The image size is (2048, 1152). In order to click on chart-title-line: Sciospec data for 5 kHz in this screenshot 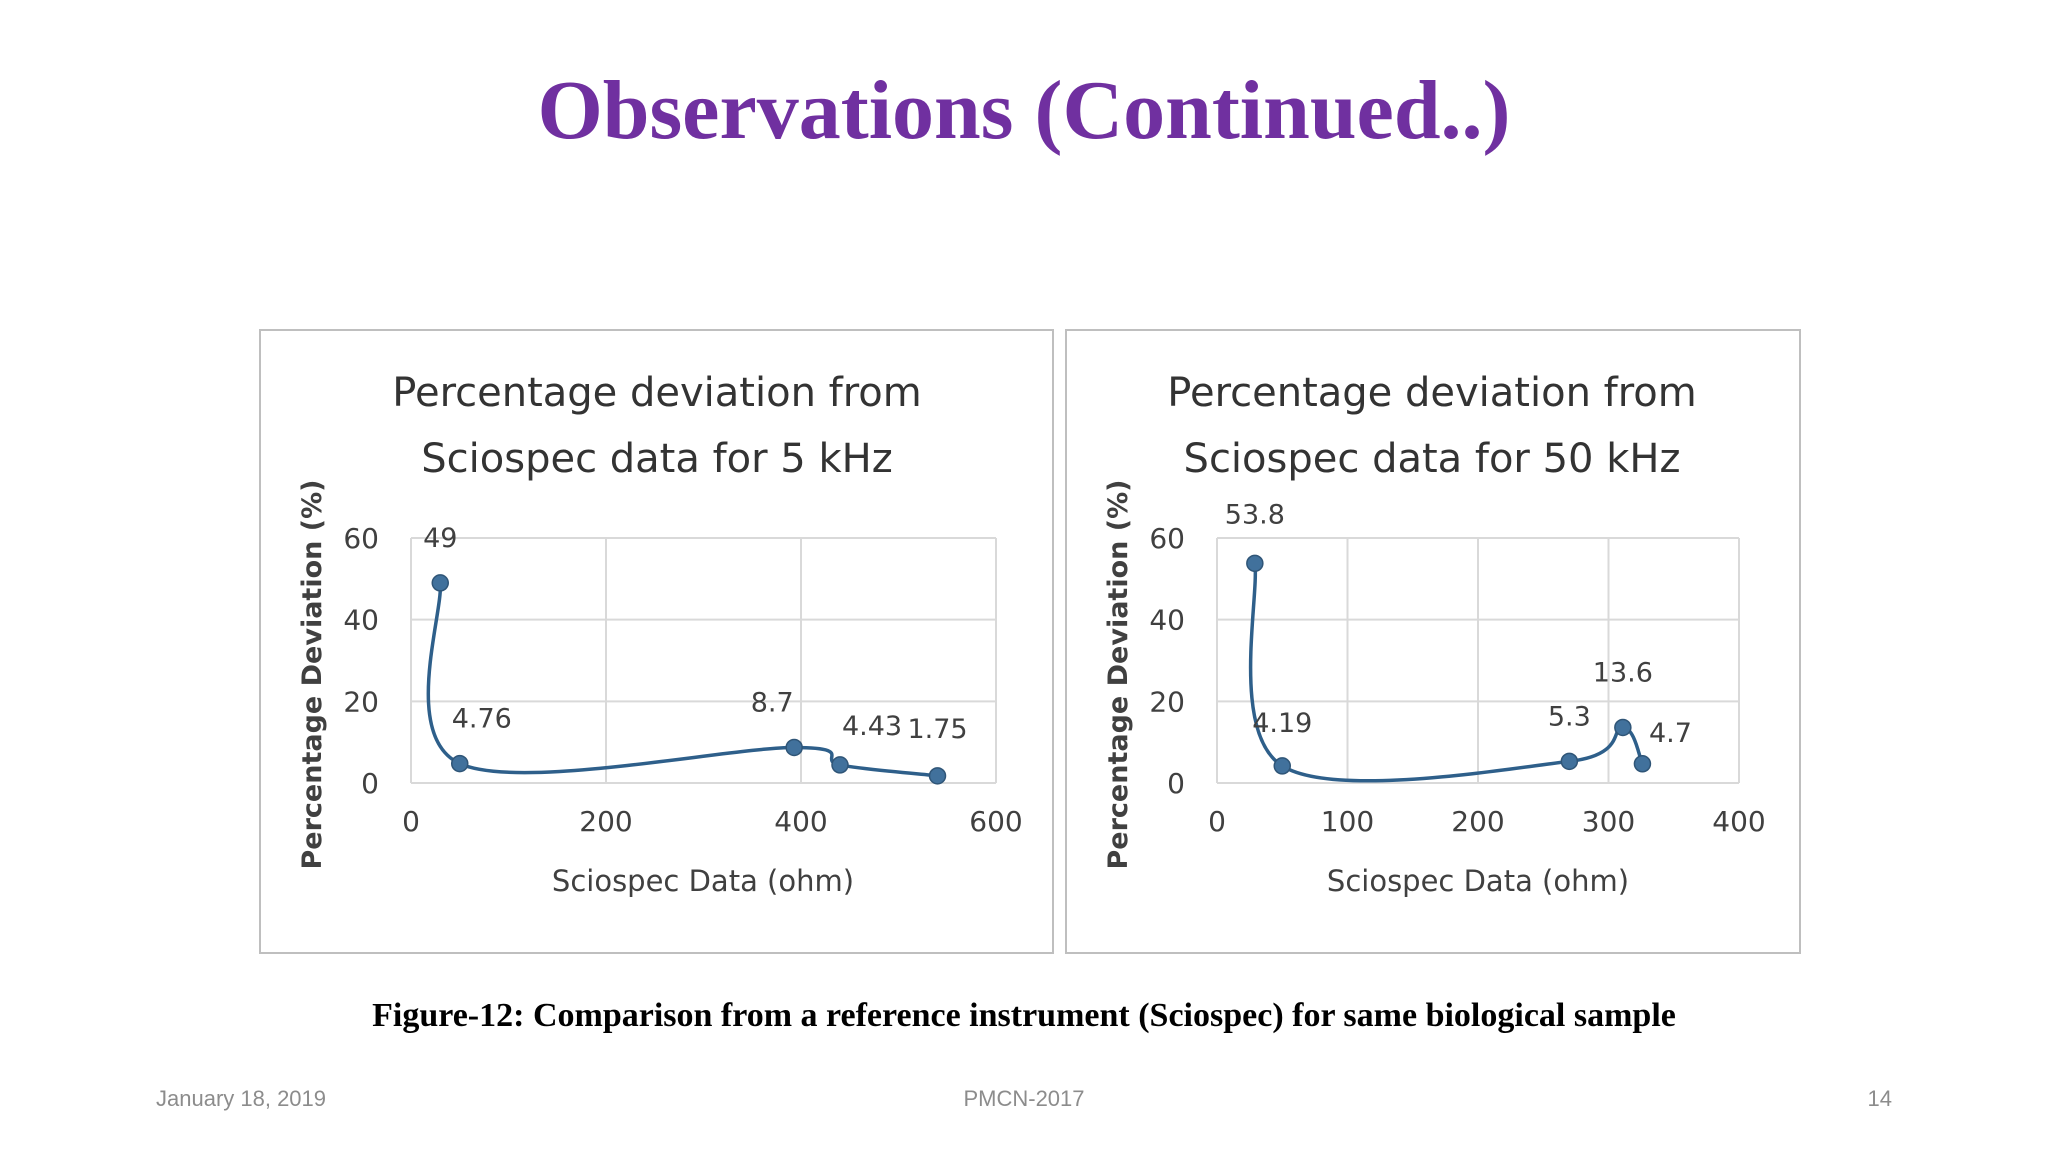, I will do `click(656, 459)`.